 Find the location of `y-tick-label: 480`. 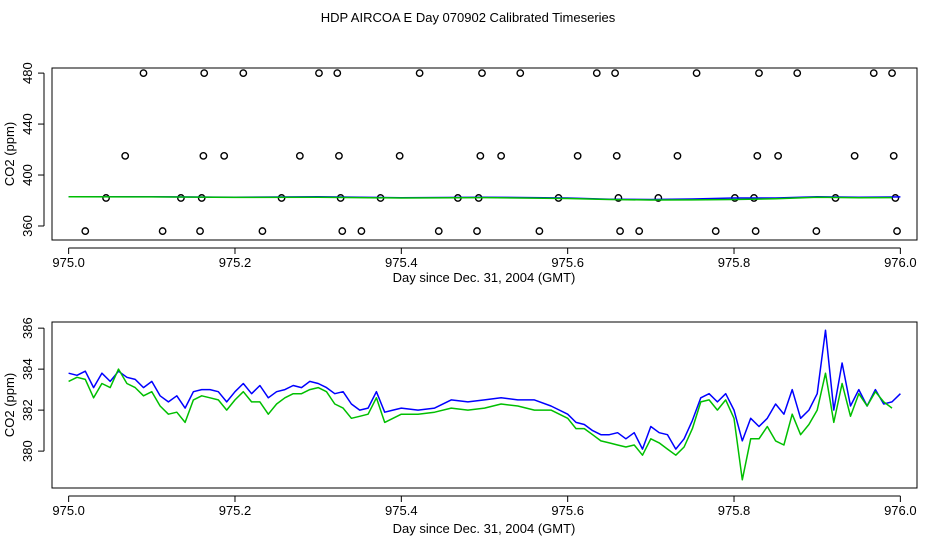

y-tick-label: 480 is located at coordinates (27, 73).